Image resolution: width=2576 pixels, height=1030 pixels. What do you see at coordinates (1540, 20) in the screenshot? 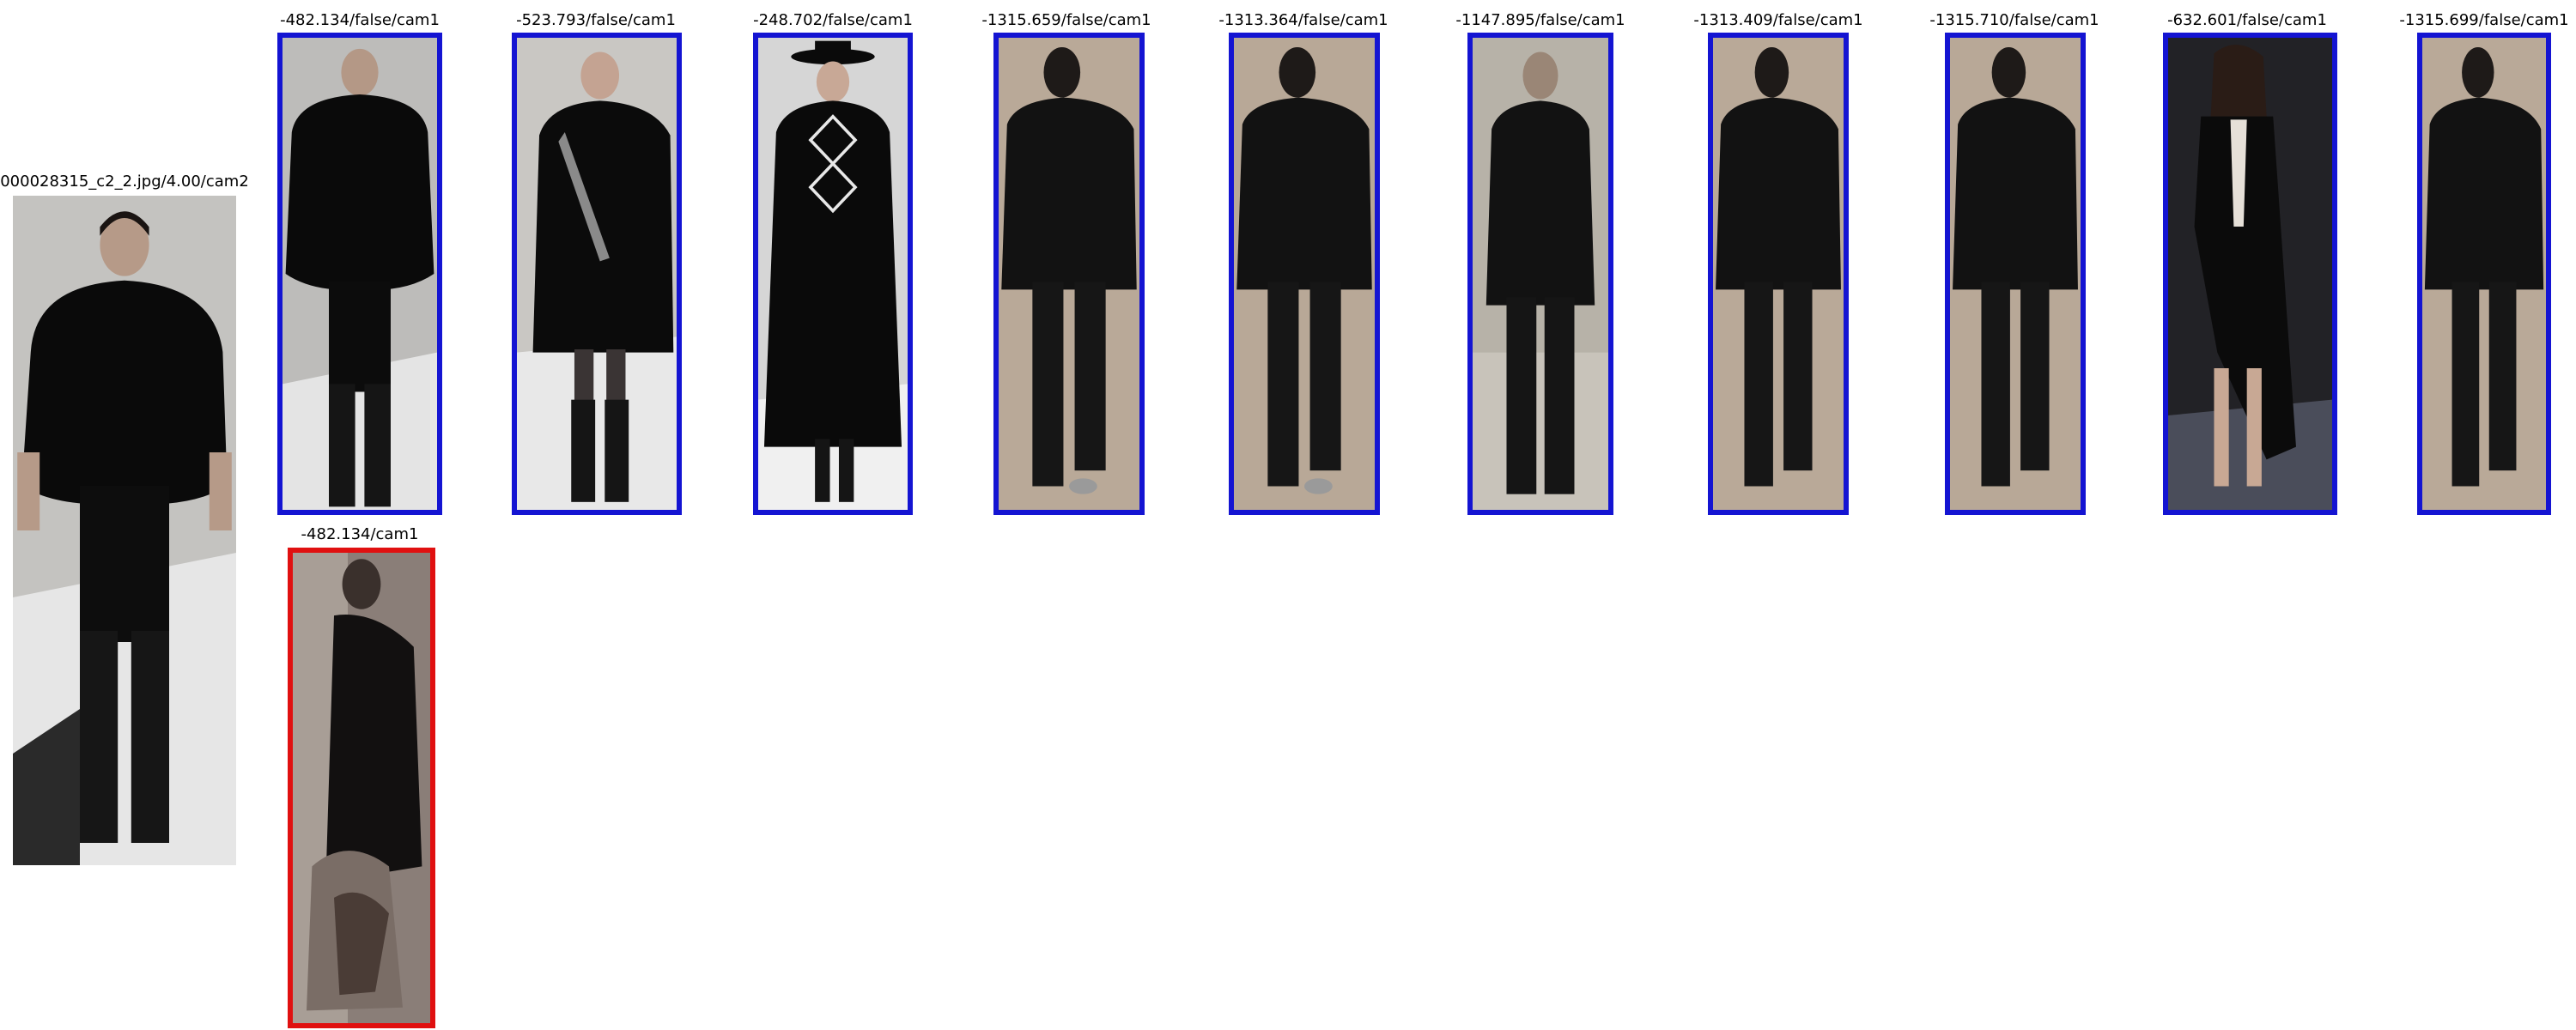
I see `rank-caption-6: -1147.895/false/cam1` at bounding box center [1540, 20].